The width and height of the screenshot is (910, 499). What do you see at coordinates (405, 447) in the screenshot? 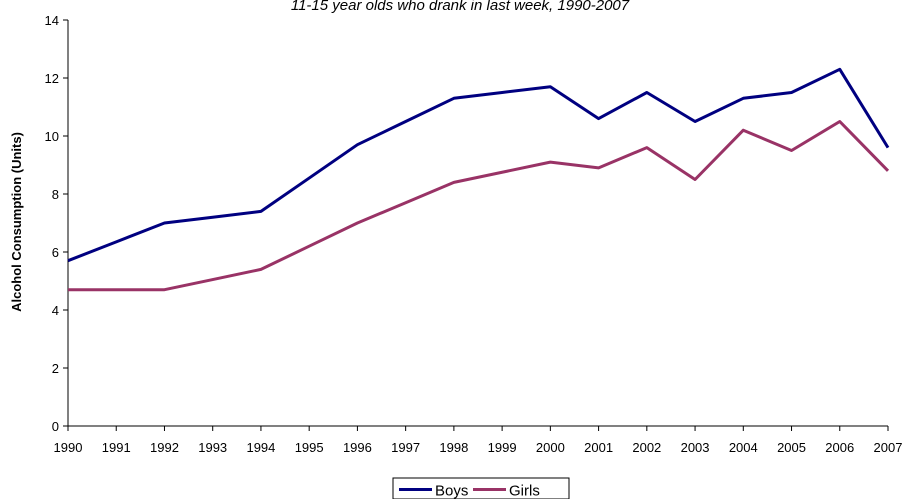
I see `x-tick-label: 1997` at bounding box center [405, 447].